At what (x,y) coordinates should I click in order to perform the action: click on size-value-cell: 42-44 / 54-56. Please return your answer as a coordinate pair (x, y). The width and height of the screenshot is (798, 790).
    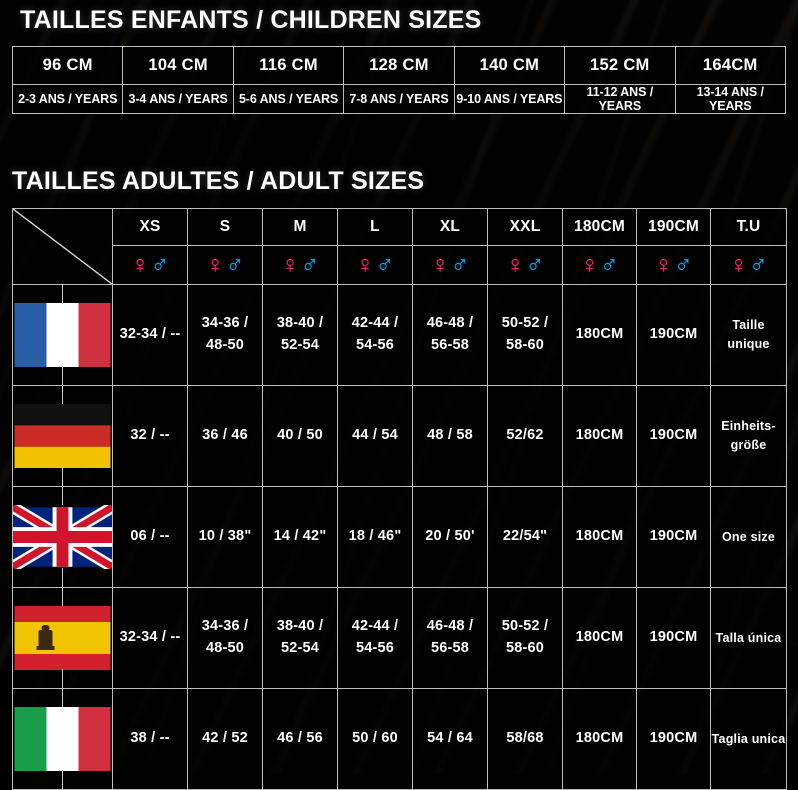
    Looking at the image, I should click on (375, 335).